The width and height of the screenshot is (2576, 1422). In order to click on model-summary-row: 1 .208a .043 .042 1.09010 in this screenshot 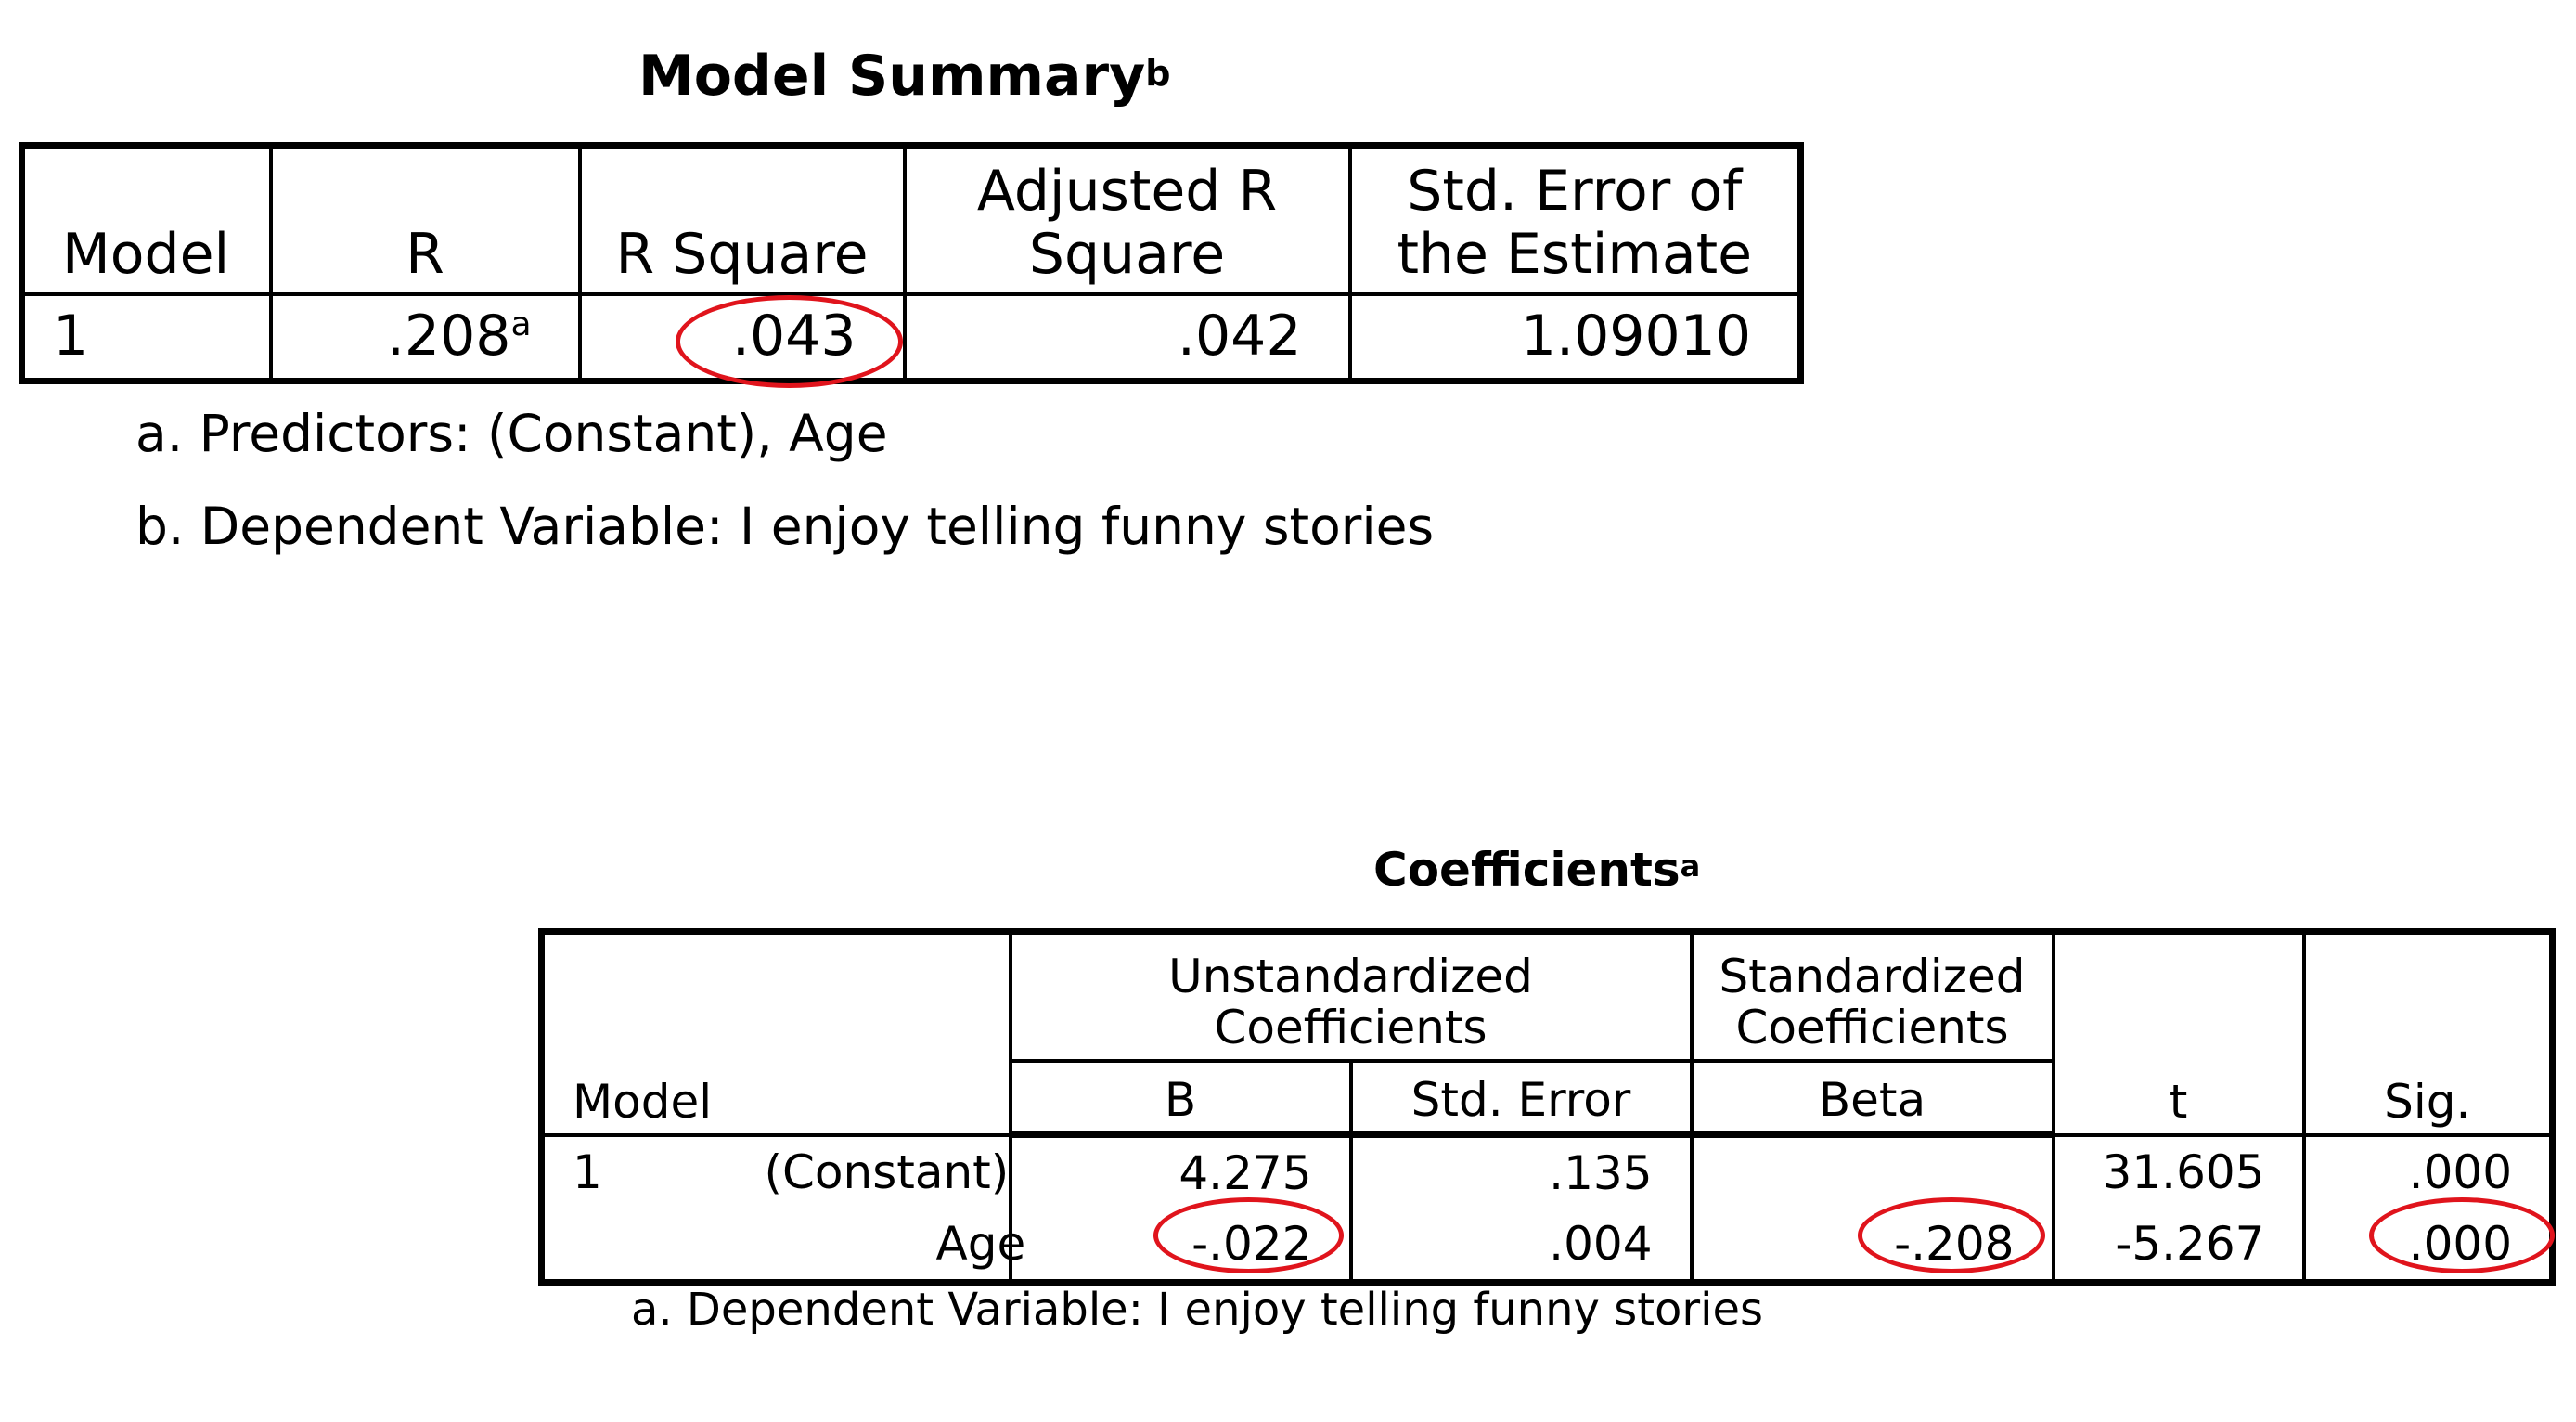, I will do `click(911, 337)`.